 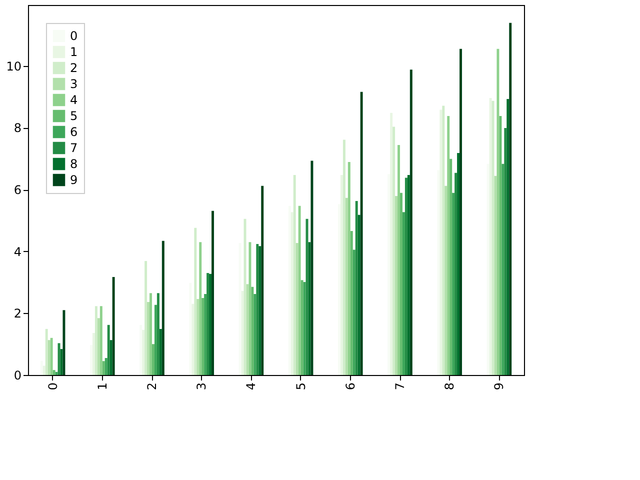 I want to click on x-tick-label: 4, so click(x=251, y=386).